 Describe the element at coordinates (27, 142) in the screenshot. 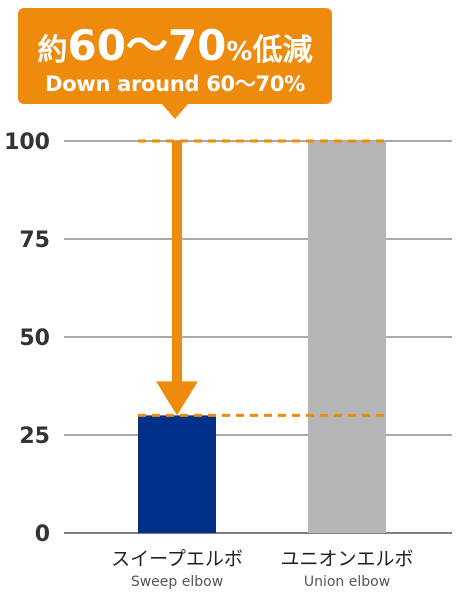

I see `y-tick-label: 100` at that location.